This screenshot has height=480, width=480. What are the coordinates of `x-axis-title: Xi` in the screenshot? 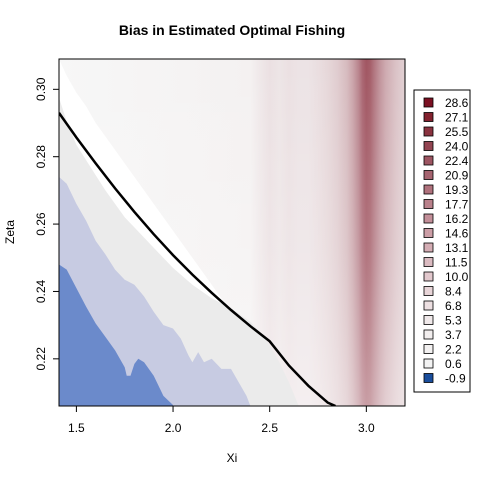 It's located at (232, 458).